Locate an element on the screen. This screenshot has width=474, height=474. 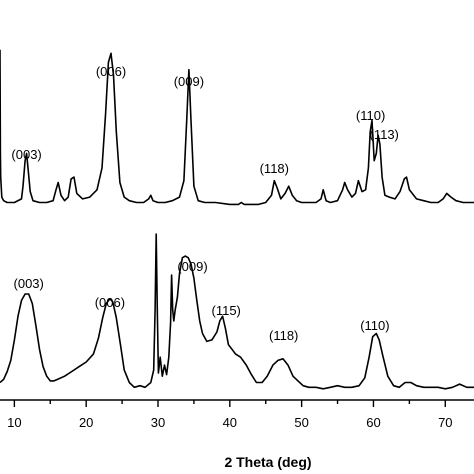
upper-peak-label: (009) is located at coordinates (189, 81).